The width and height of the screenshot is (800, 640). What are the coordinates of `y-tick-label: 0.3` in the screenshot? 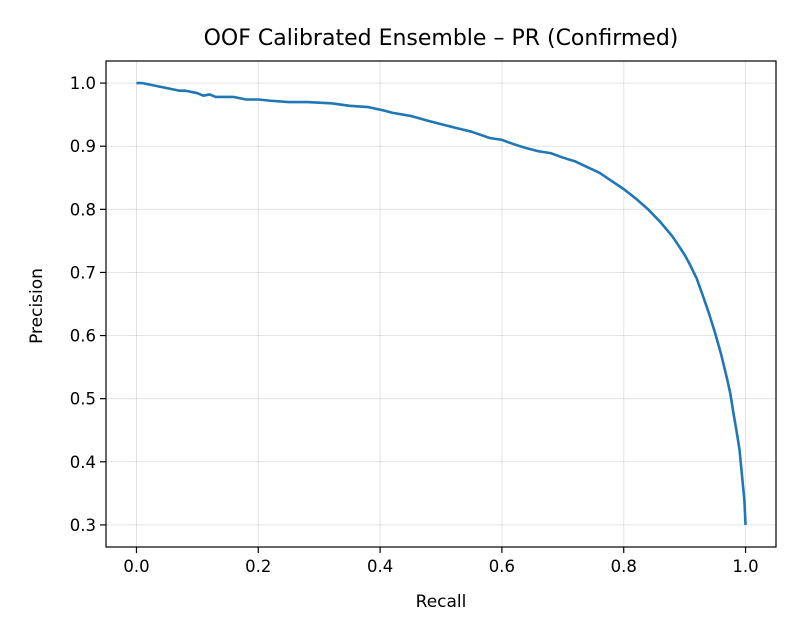 It's located at (83, 525).